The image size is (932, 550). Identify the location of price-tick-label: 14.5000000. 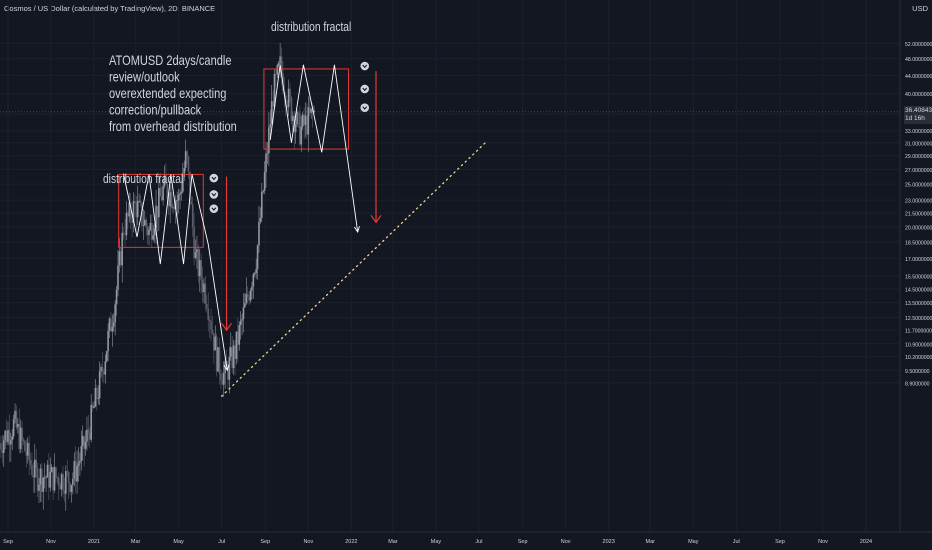
(918, 290).